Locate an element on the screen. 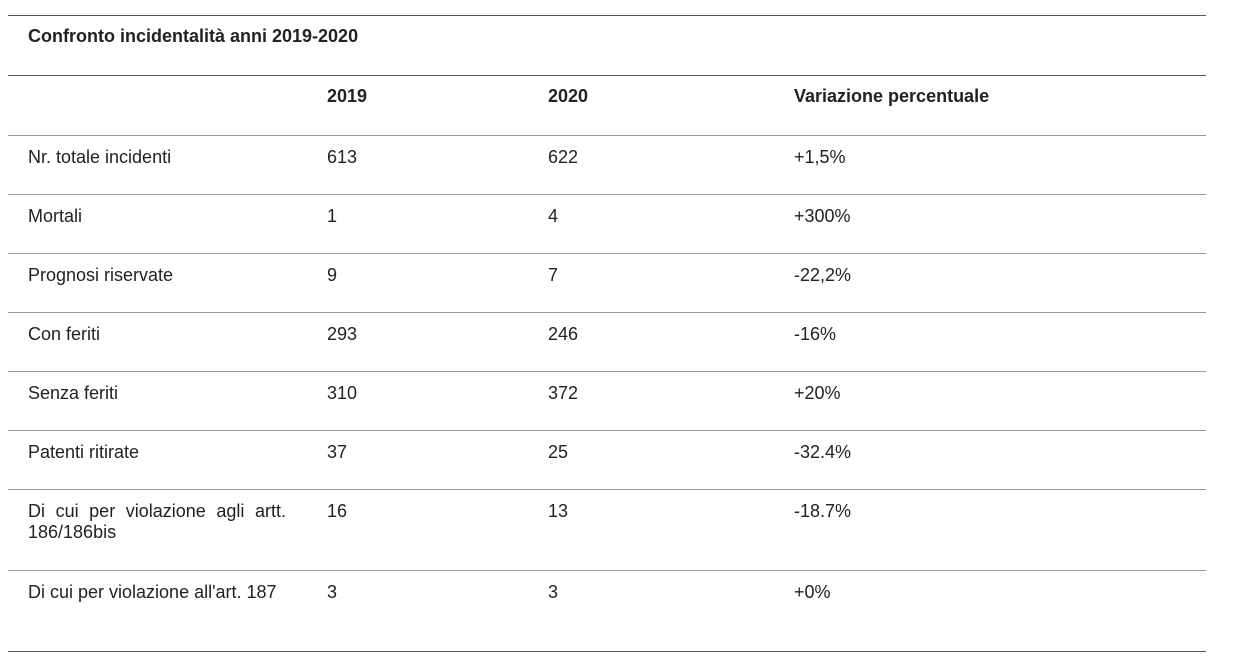 The image size is (1237, 669). header-label is located at coordinates (147, 81).